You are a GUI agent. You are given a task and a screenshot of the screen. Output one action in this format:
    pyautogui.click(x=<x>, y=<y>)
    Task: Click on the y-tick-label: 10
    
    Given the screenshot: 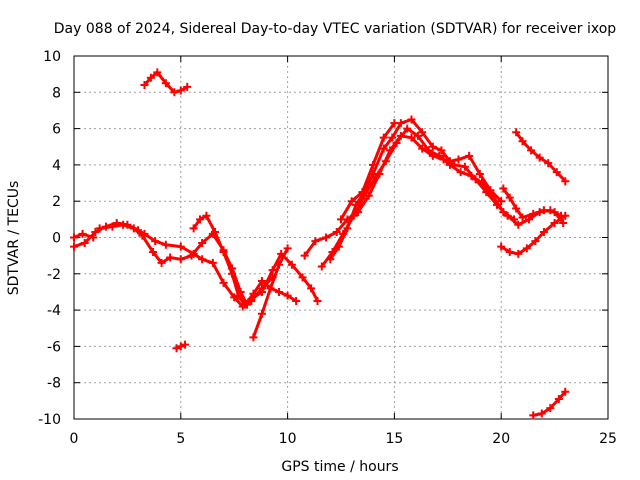 What is the action you would take?
    pyautogui.click(x=52, y=57)
    